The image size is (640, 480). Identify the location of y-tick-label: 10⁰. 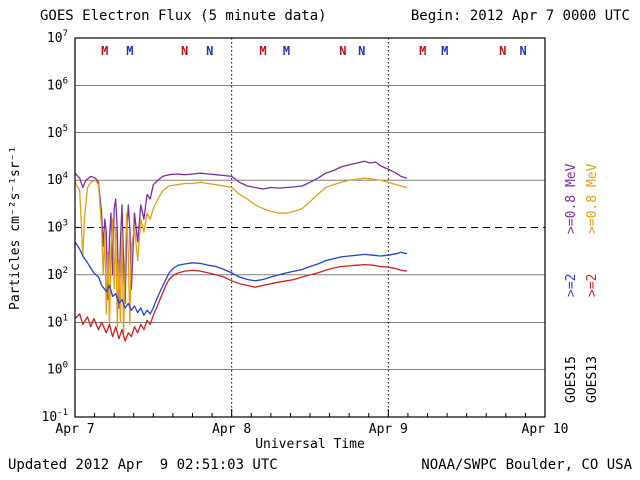
(57, 369).